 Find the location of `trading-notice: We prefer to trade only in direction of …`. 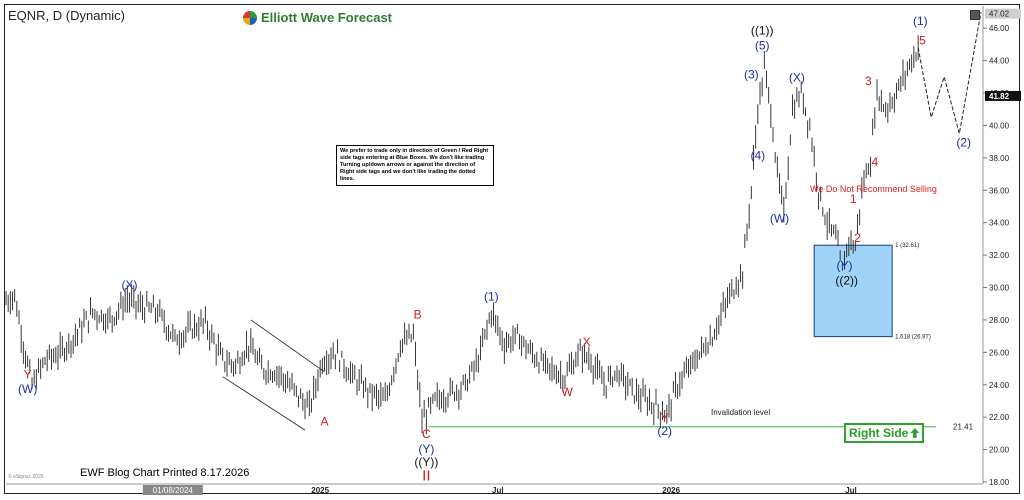

trading-notice: We prefer to trade only in direction of … is located at coordinates (415, 165).